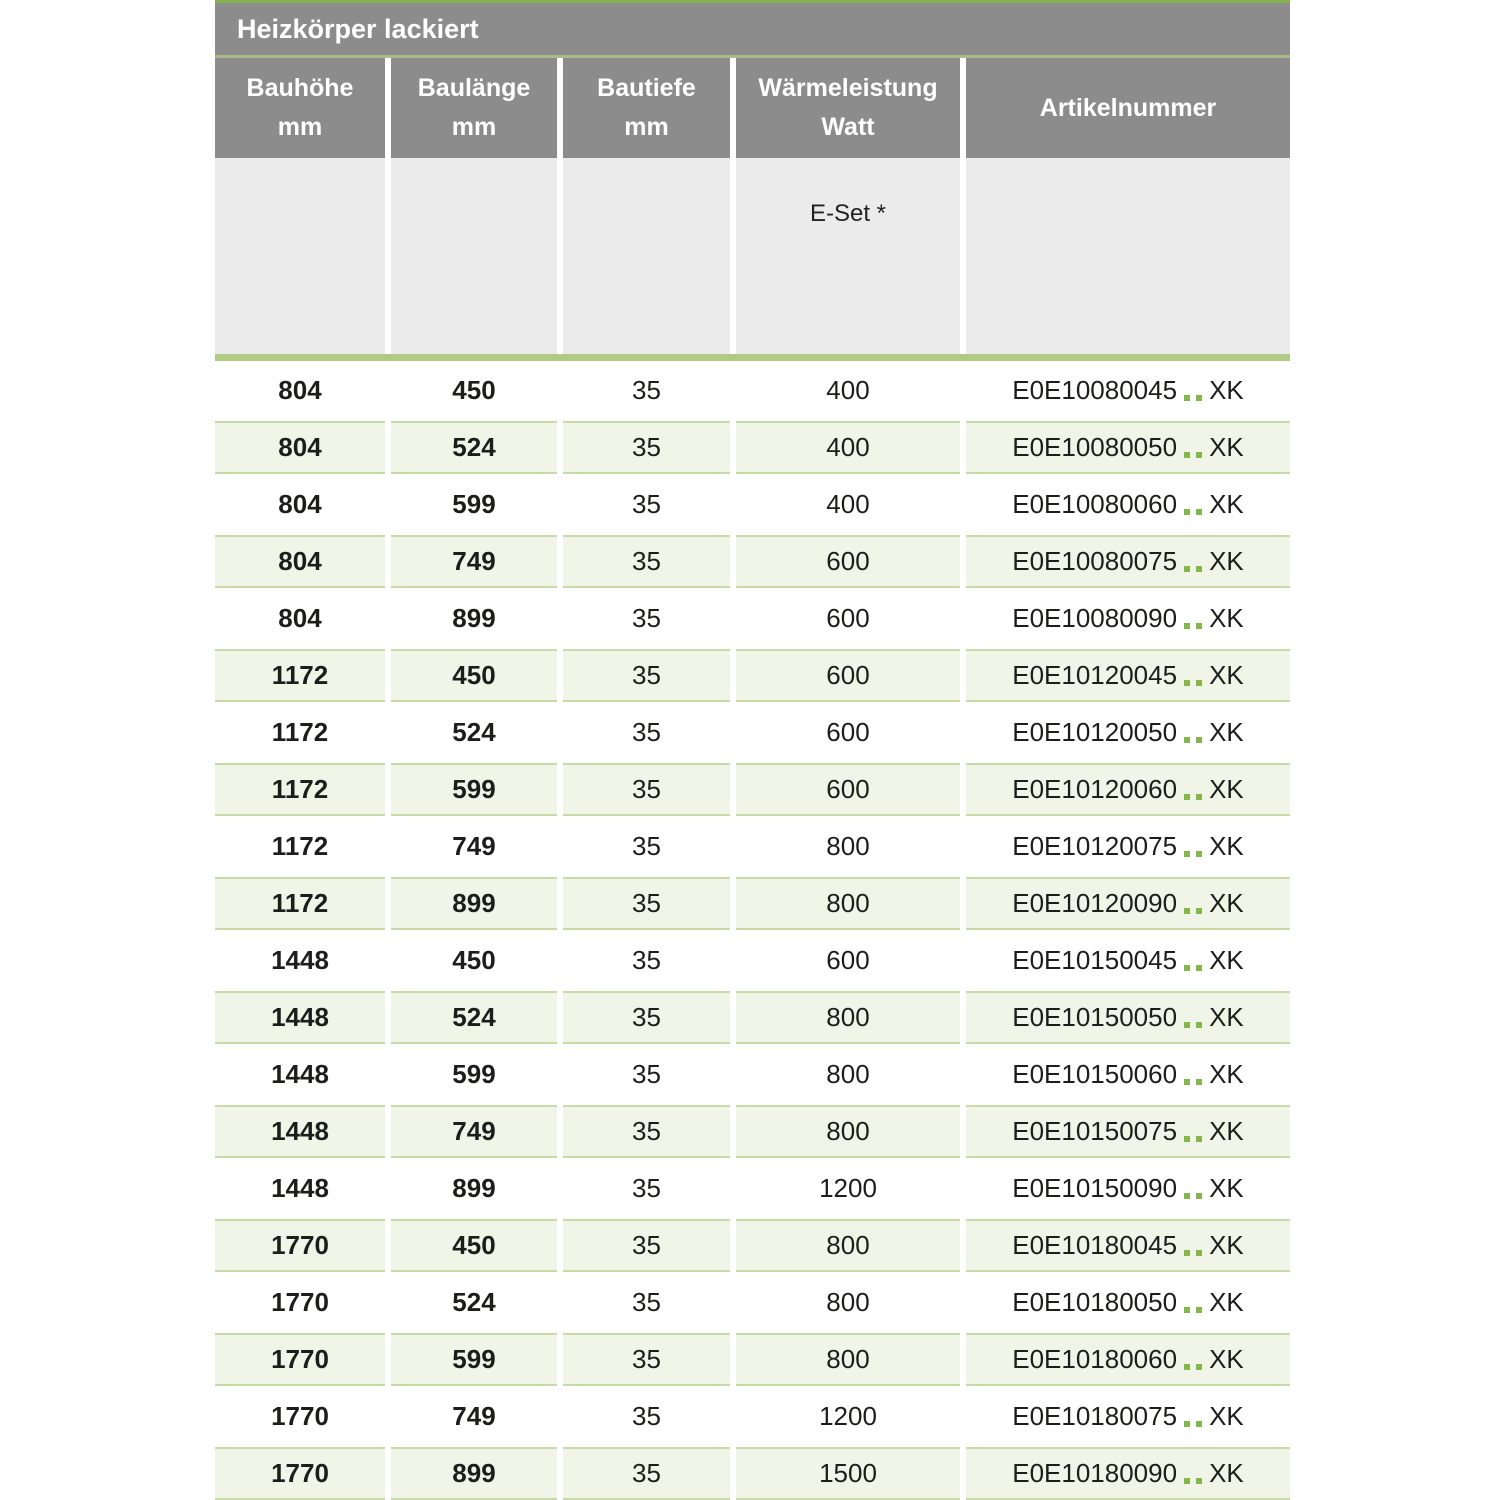 The height and width of the screenshot is (1500, 1500). I want to click on cell-artikelnummer: E0E10150075 XK, so click(1128, 1131).